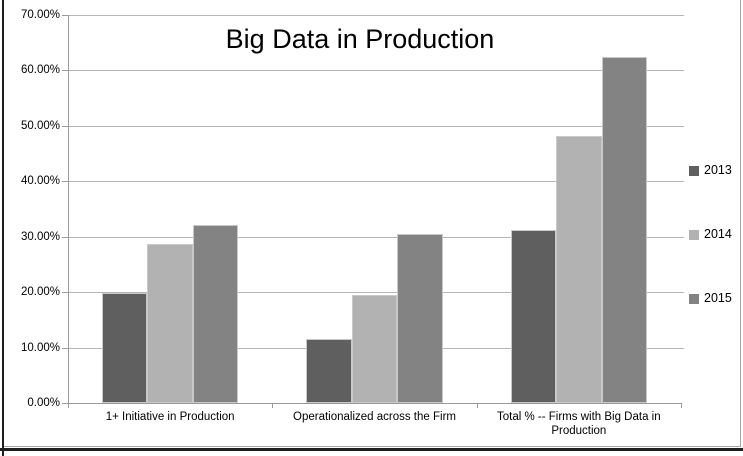 This screenshot has width=743, height=456. I want to click on x-axis-line, so click(374, 403).